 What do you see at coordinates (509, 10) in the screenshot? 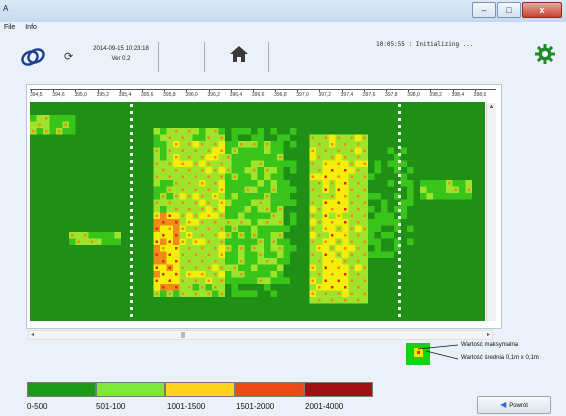
I see `maximize-button: □` at bounding box center [509, 10].